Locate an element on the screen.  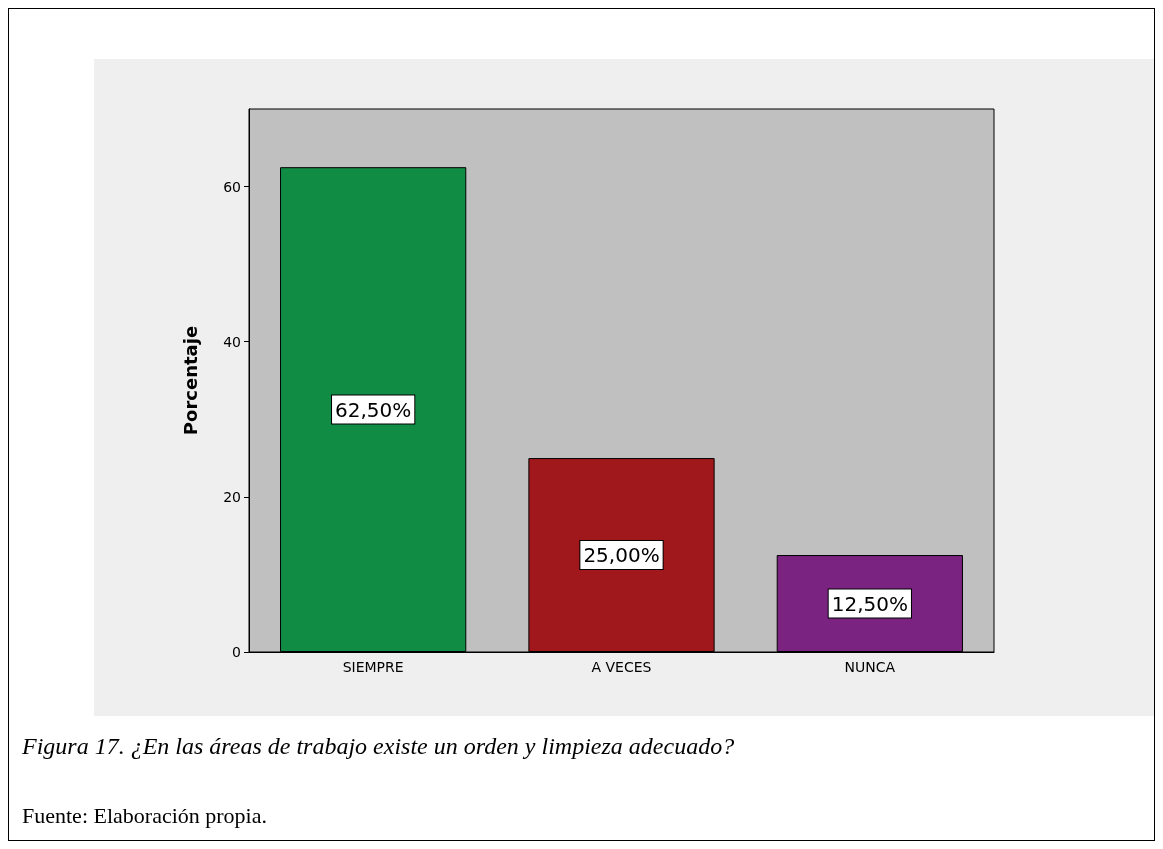
y-tick-label: 60 is located at coordinates (232, 186).